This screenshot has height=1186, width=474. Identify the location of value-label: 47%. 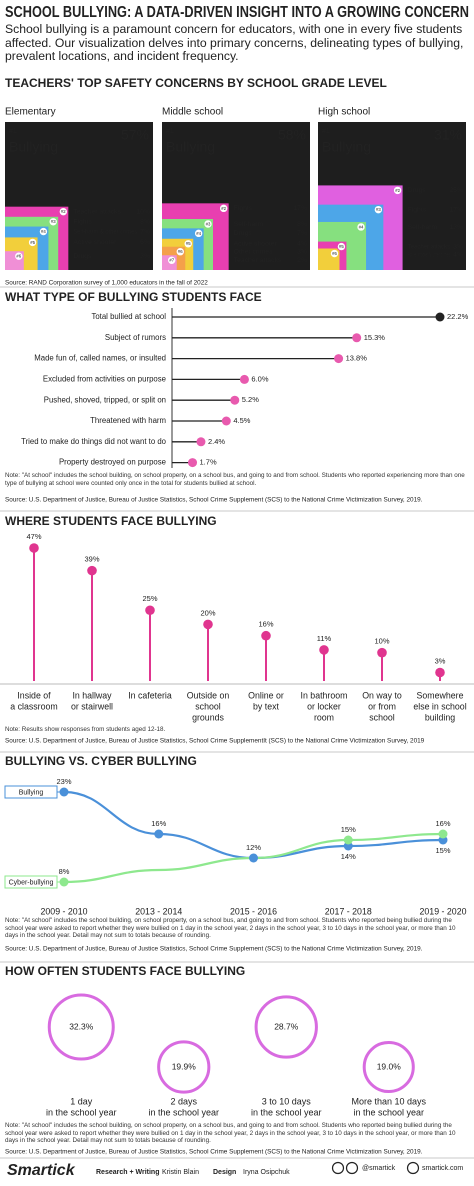
(33, 536).